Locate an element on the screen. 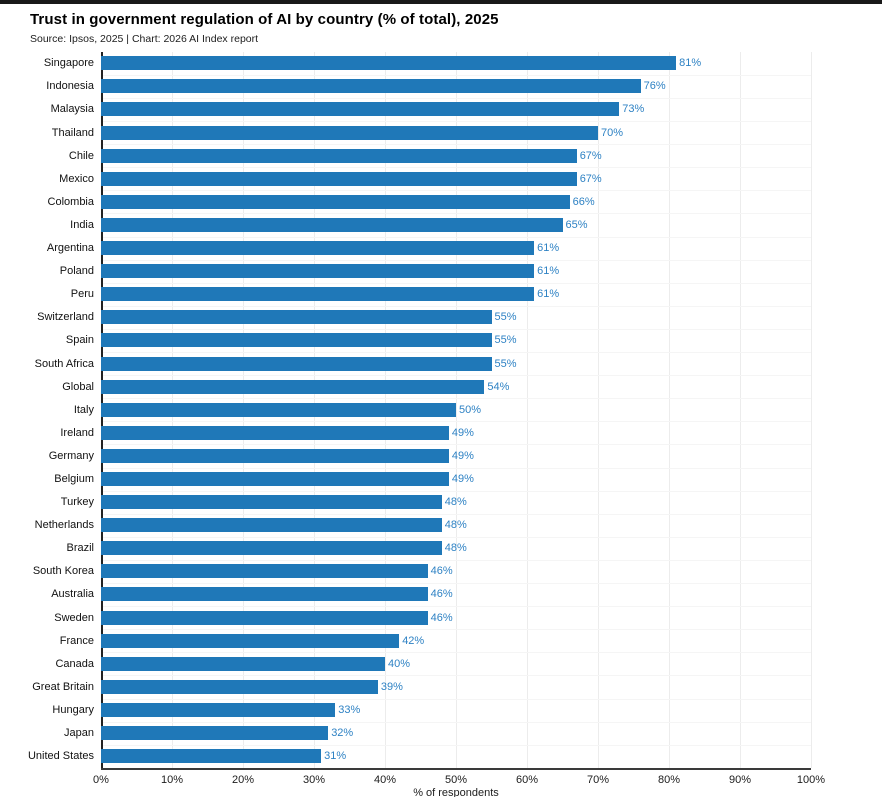  x-tick-label: 70% is located at coordinates (598, 779).